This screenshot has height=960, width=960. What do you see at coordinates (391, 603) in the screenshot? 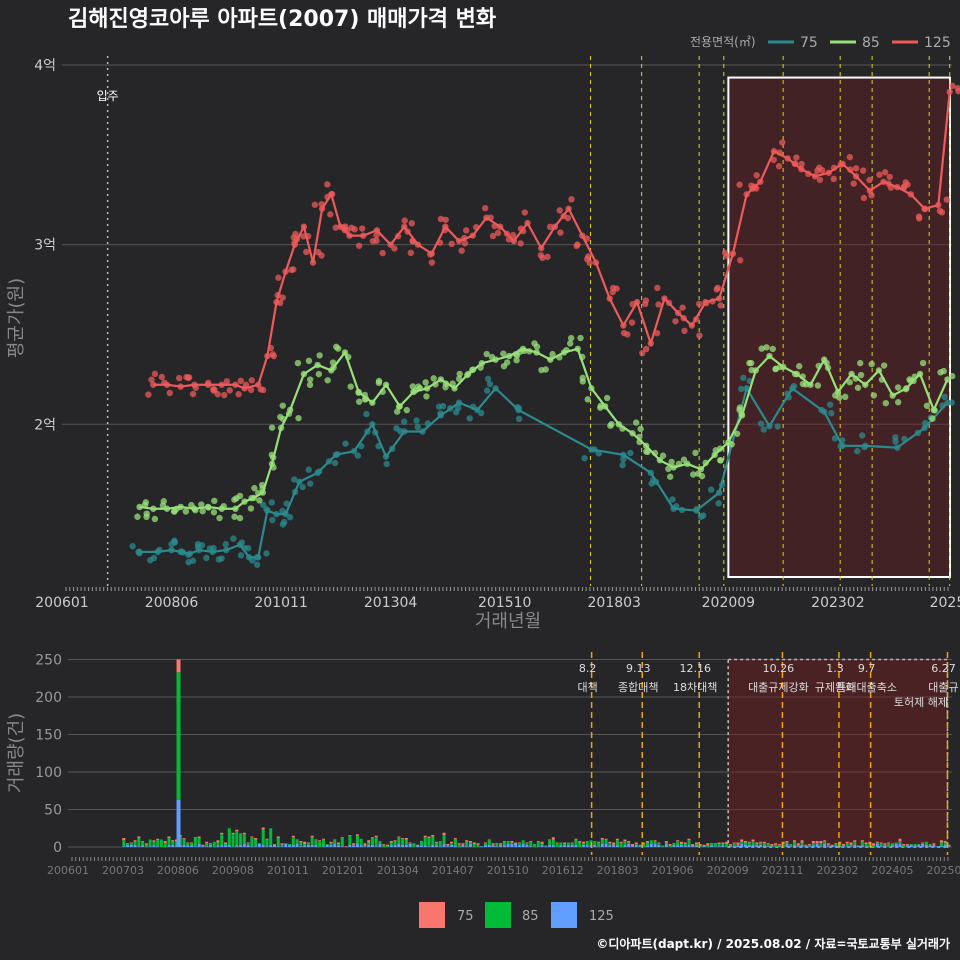
I see `x-tick-label: 201304` at bounding box center [391, 603].